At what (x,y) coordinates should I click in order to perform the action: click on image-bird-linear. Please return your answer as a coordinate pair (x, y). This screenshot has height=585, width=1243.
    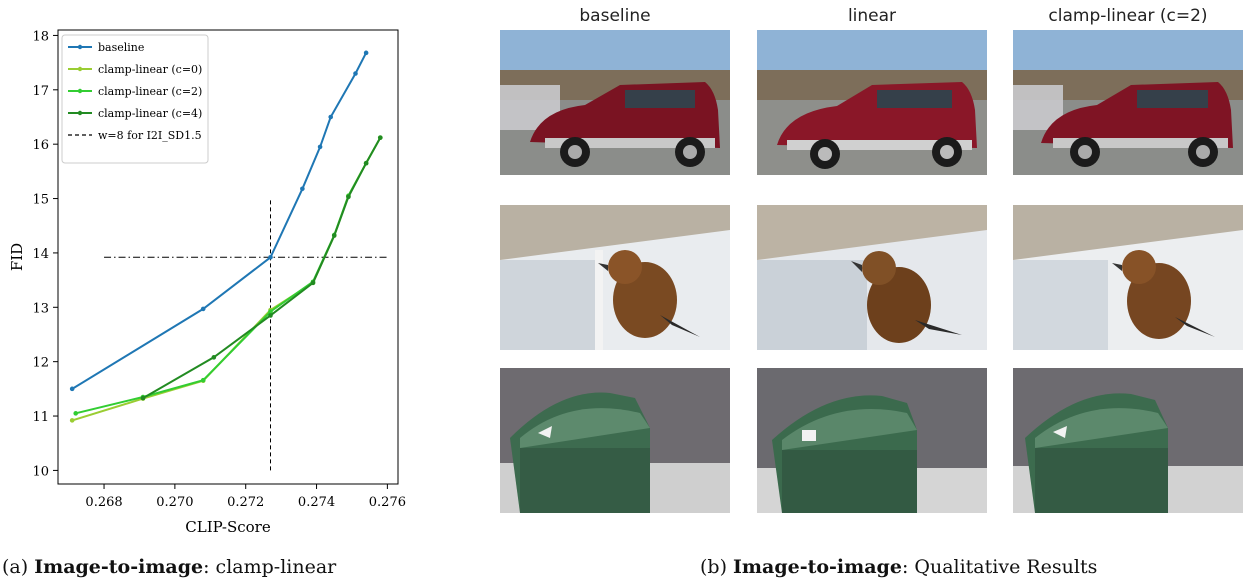
    Looking at the image, I should click on (872, 277).